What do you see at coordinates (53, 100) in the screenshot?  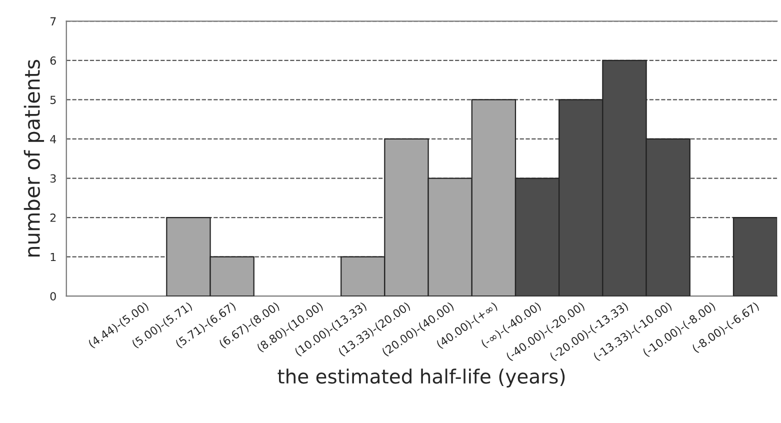 I see `y-tick-label: 5` at bounding box center [53, 100].